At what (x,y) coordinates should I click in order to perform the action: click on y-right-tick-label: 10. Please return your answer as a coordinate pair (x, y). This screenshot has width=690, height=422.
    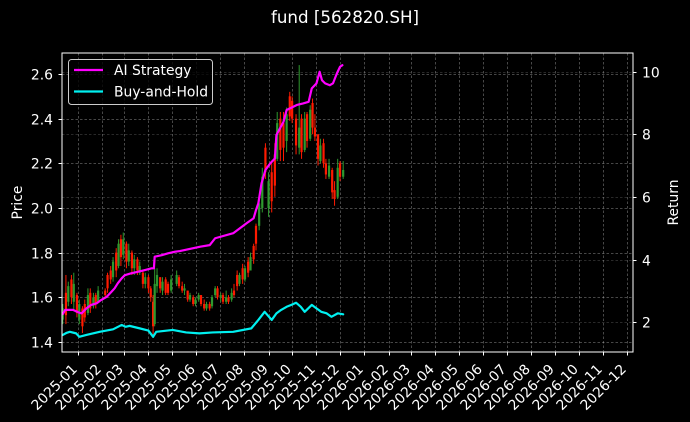
    Looking at the image, I should click on (651, 74).